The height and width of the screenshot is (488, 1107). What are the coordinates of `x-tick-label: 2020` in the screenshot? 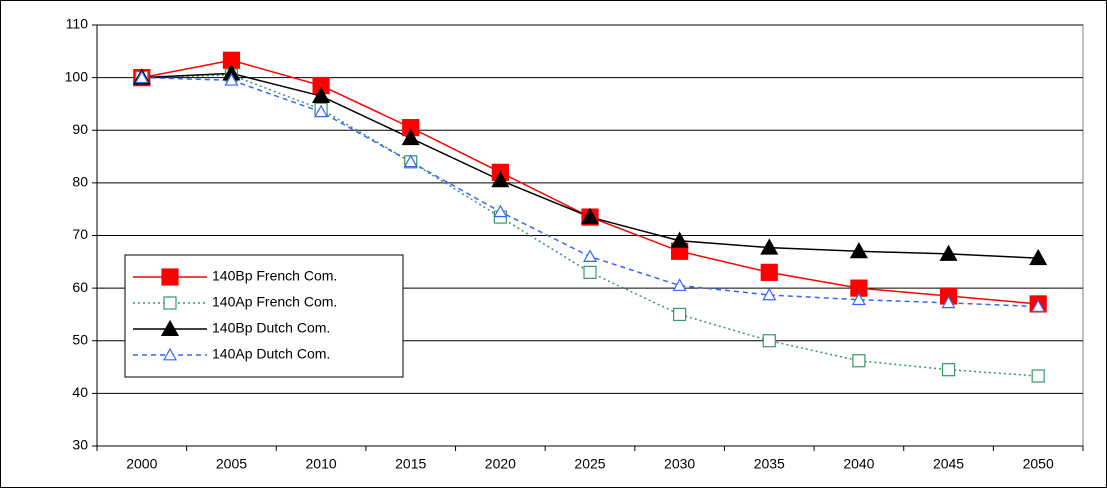 It's located at (500, 464).